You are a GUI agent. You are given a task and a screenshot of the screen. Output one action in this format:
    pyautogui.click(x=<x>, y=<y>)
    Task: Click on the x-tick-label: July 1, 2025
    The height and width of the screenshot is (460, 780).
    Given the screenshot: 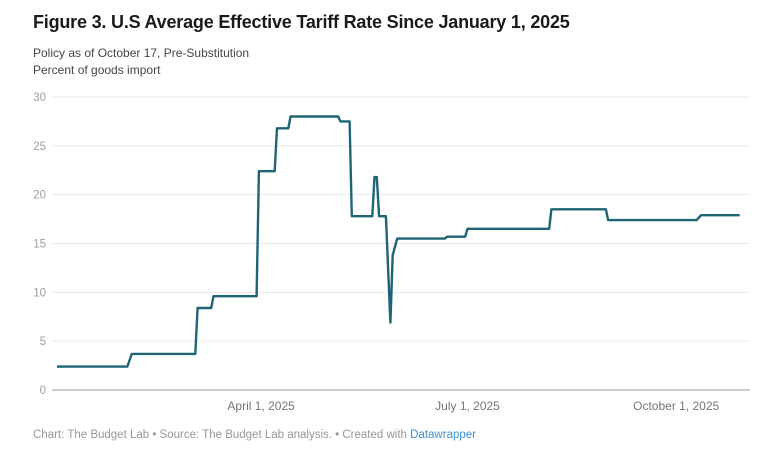 What is the action you would take?
    pyautogui.click(x=467, y=406)
    